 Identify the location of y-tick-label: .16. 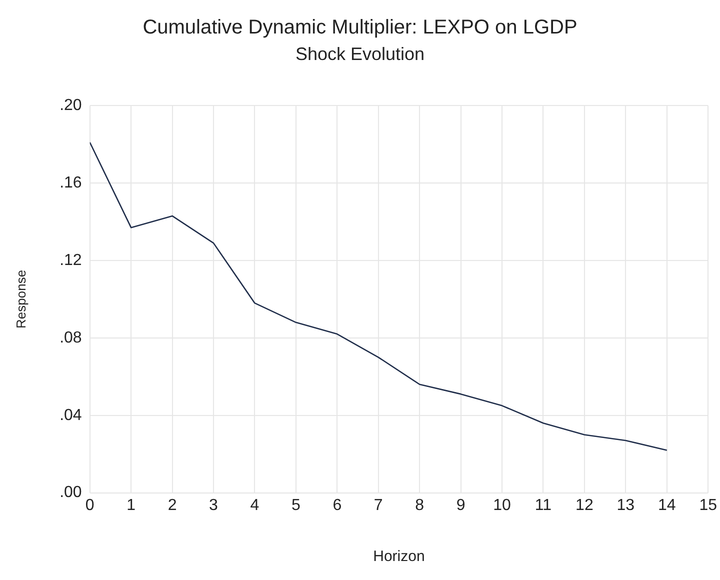
(71, 183).